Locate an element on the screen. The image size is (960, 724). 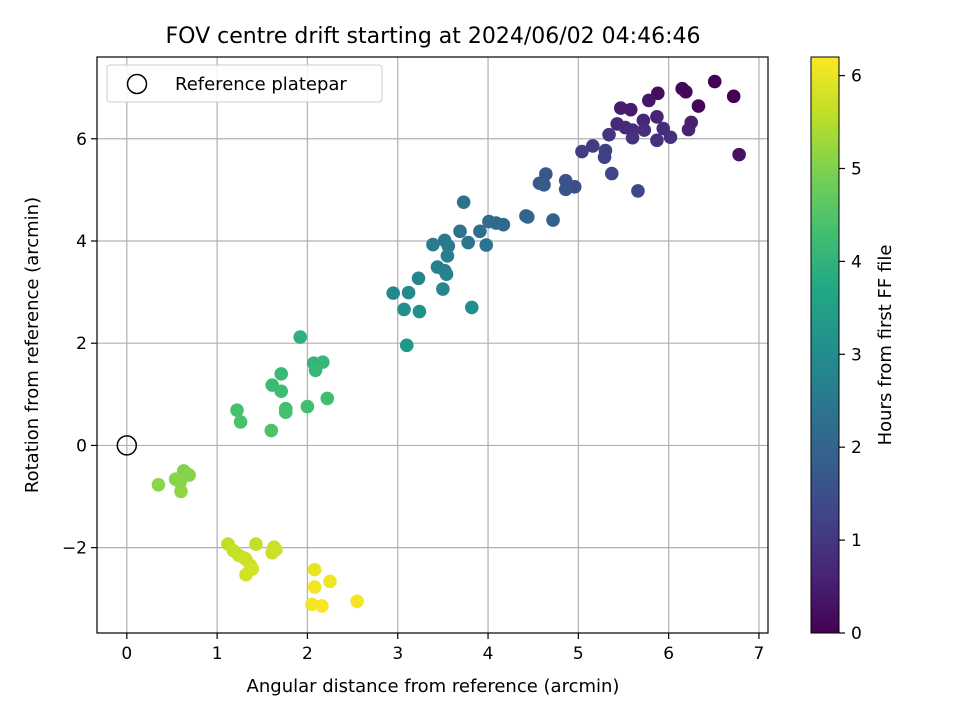
x-tick-label: 5 is located at coordinates (578, 654).